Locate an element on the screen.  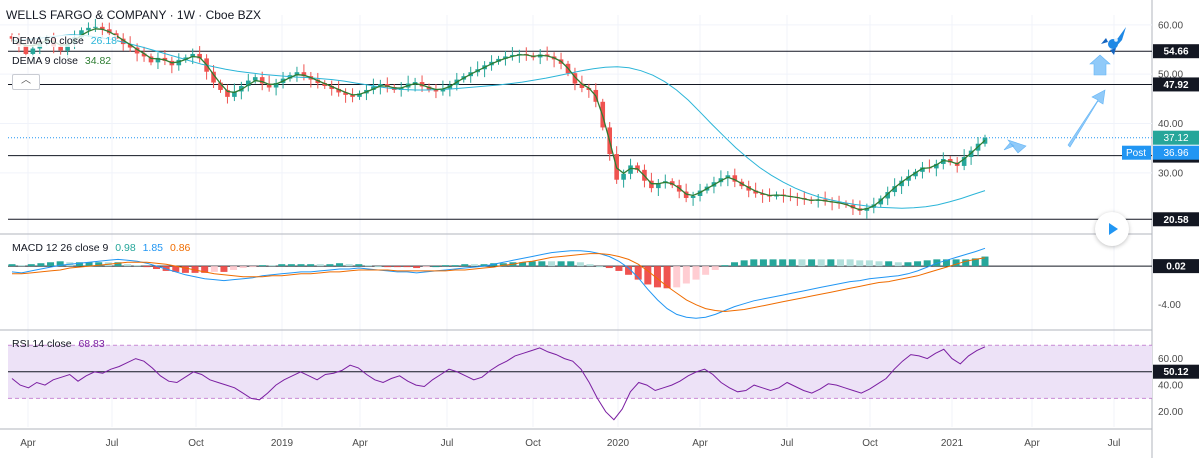
up-arrow-icon is located at coordinates (1100, 65).